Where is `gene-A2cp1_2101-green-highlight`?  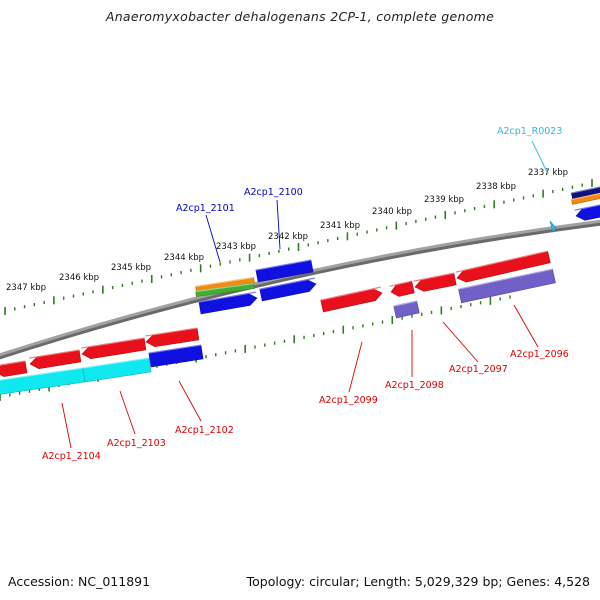
gene-A2cp1_2101-green-highlight is located at coordinates (224, 287).